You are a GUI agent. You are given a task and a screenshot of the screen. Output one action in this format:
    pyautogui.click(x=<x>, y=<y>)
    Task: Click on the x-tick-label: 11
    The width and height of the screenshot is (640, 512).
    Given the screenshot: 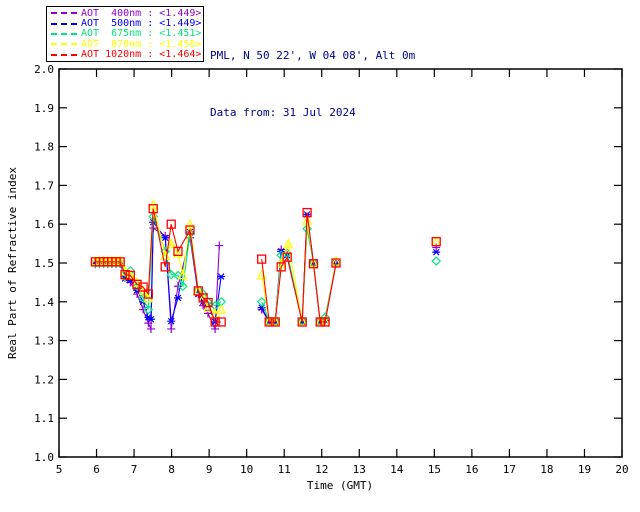 What is the action you would take?
    pyautogui.click(x=284, y=469)
    